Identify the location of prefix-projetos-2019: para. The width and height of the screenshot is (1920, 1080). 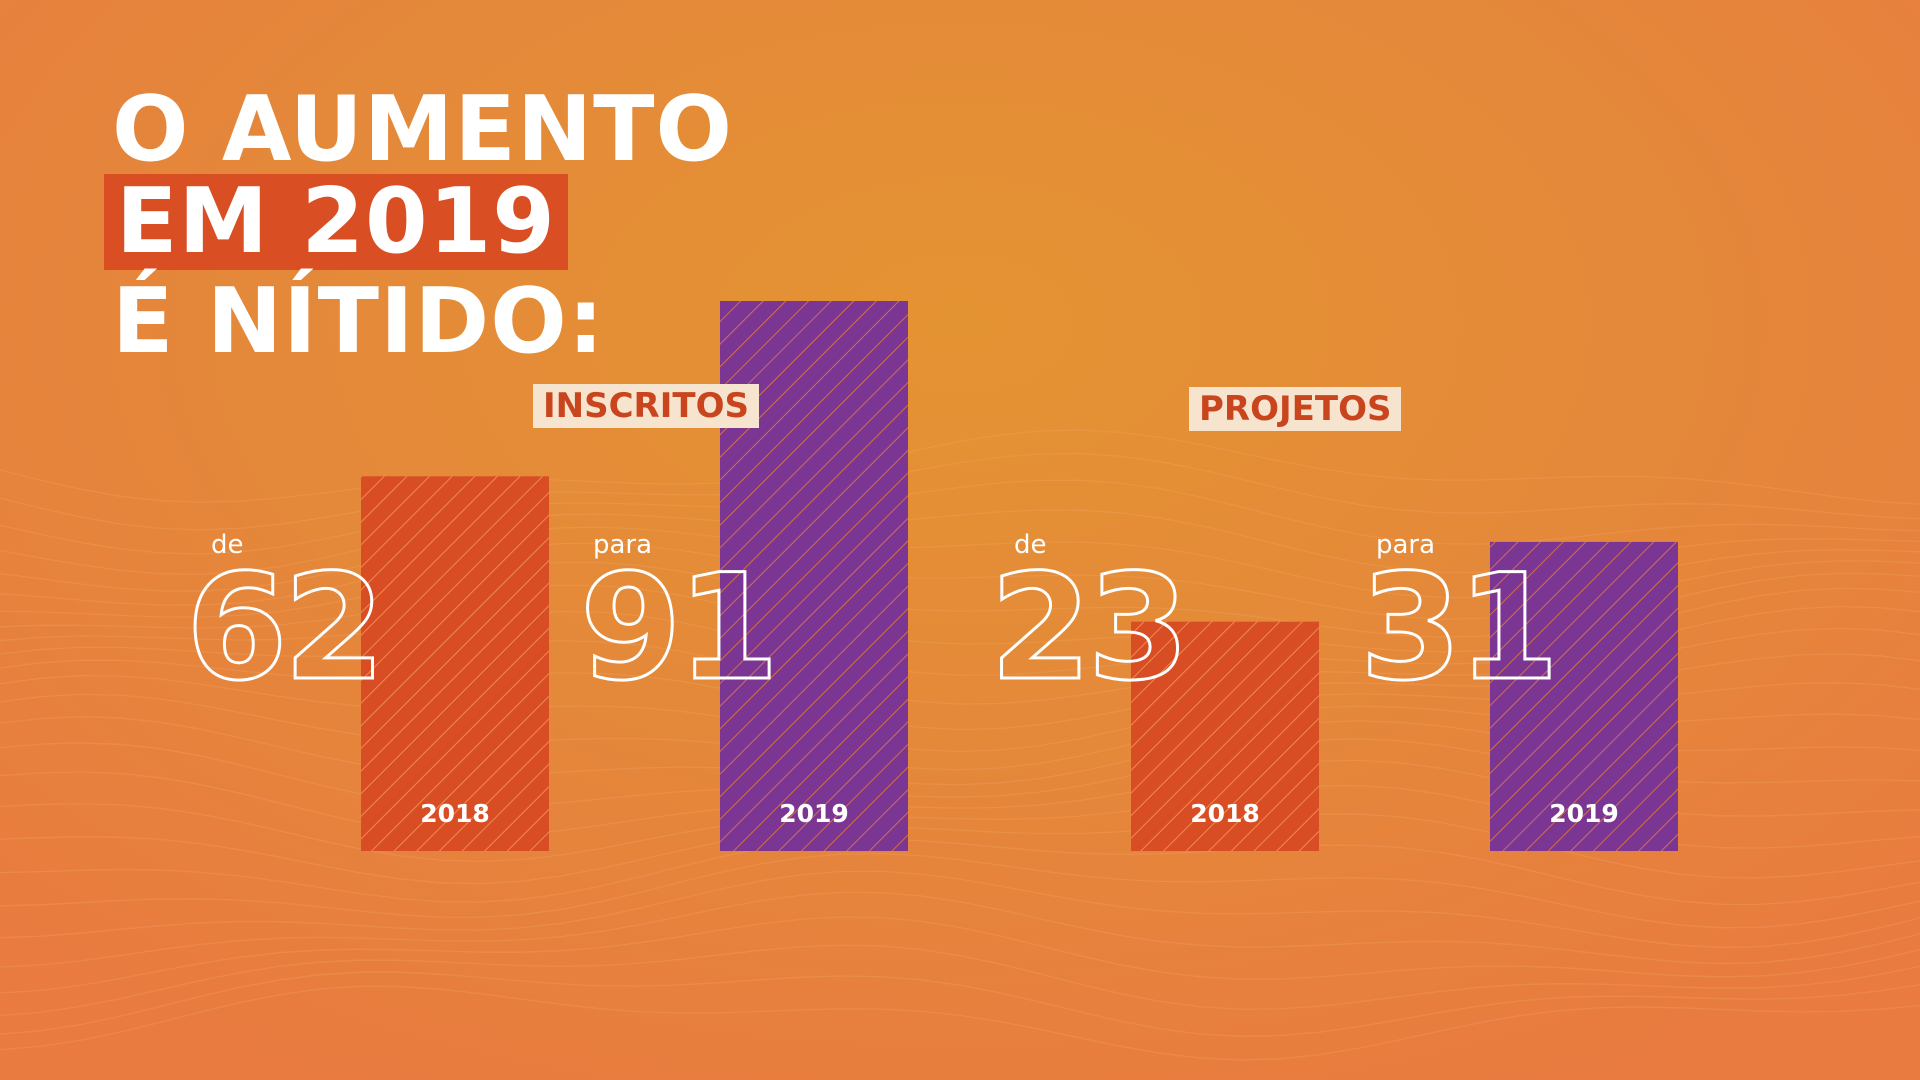
(1406, 545).